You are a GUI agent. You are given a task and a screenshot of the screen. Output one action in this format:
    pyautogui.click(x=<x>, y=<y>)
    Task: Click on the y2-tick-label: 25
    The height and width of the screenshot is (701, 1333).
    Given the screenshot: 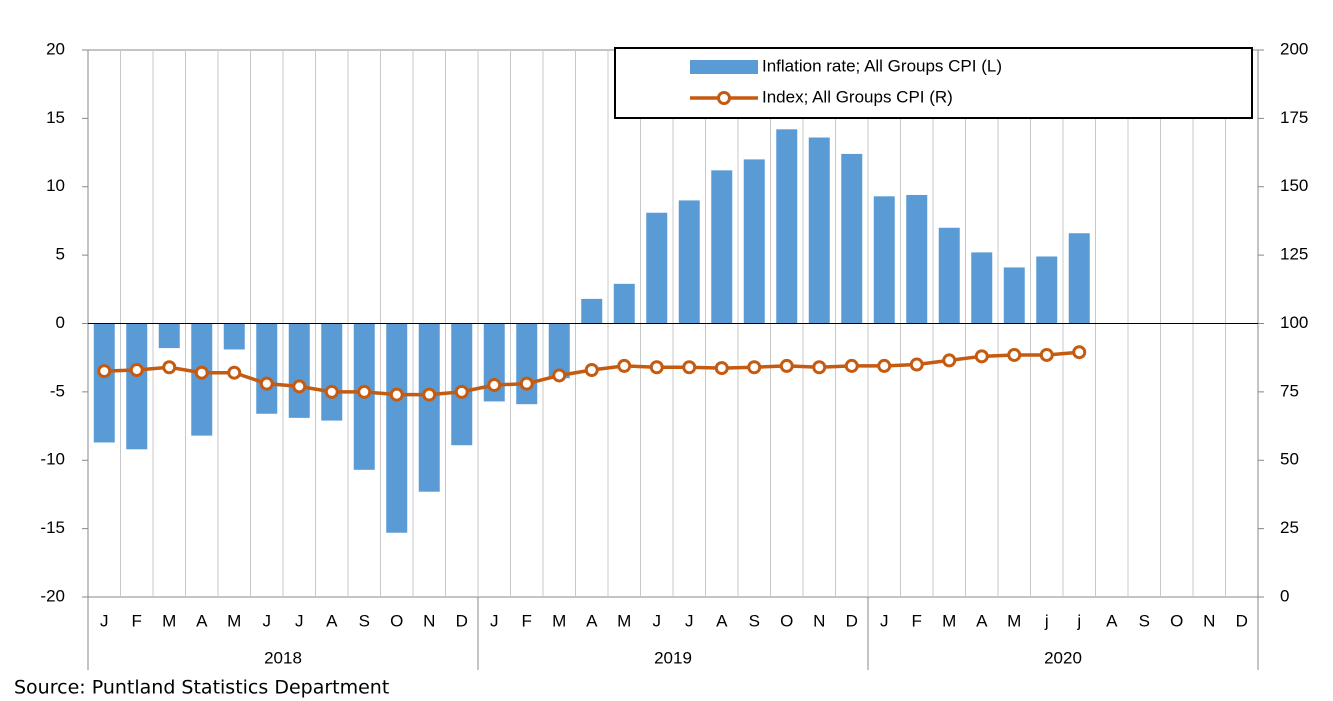 What is the action you would take?
    pyautogui.click(x=1289, y=527)
    